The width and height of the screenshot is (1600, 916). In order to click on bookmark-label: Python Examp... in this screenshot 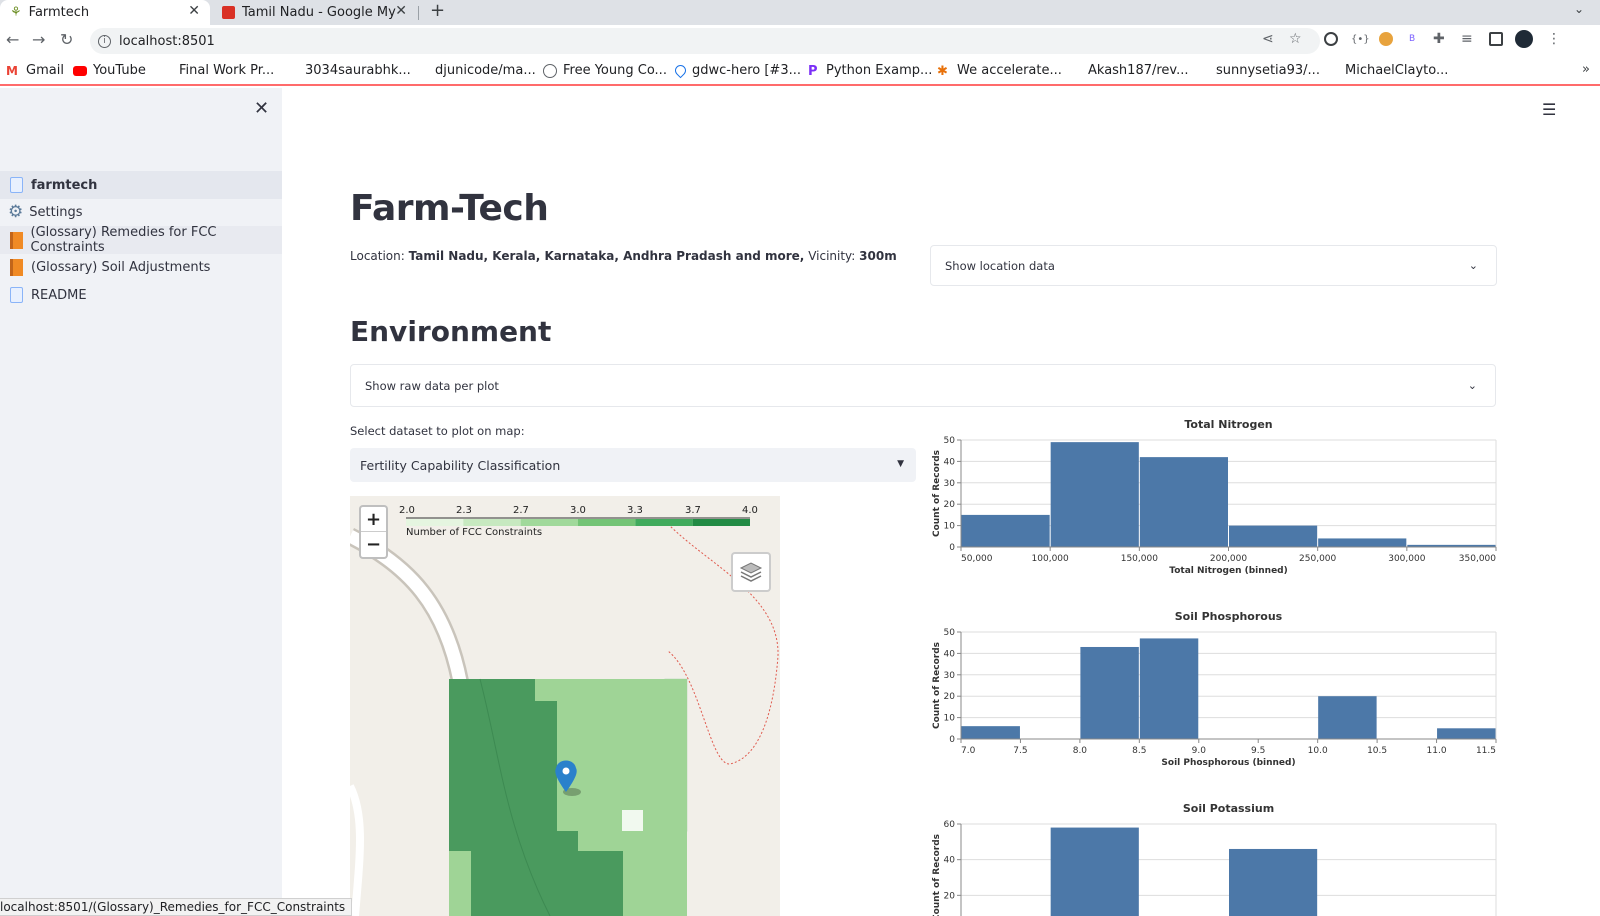, I will do `click(879, 70)`.